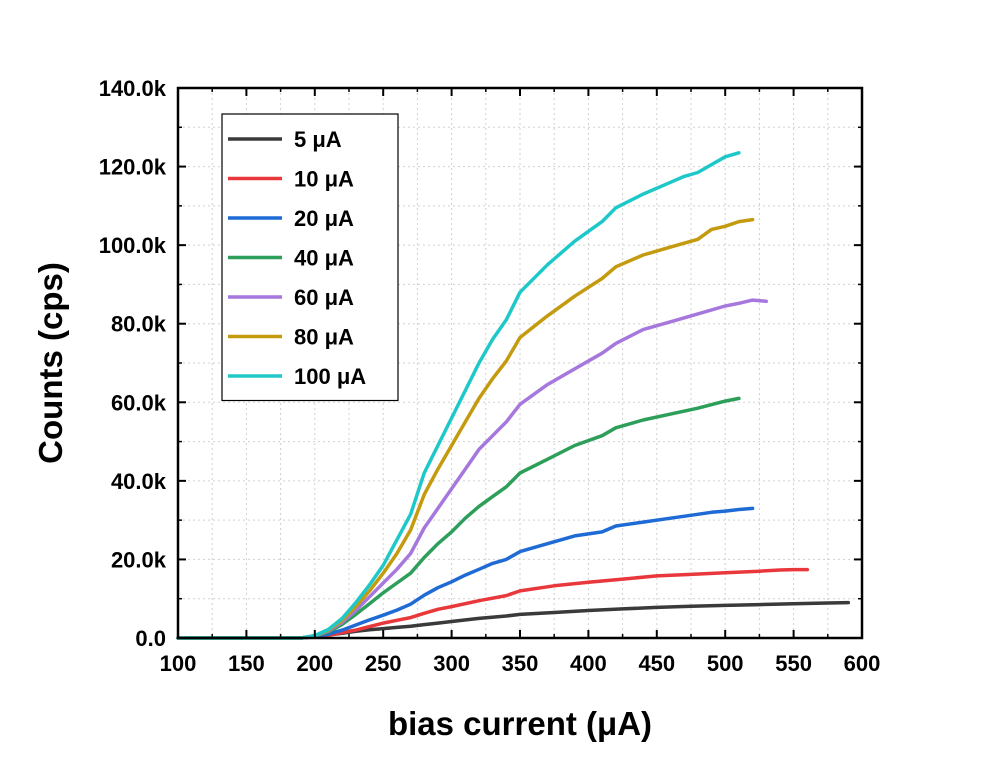 The image size is (1000, 765). I want to click on y-tick-label: 20.0k, so click(139, 559).